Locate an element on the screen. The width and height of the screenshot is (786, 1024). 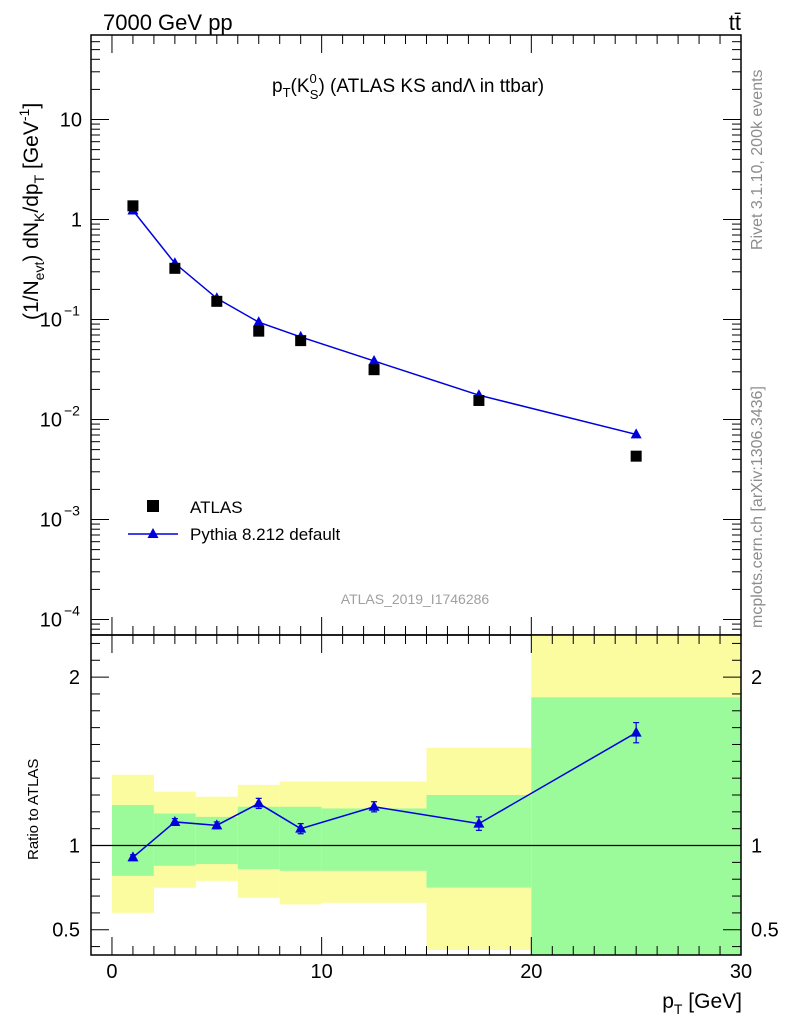
xtick-label: 20 is located at coordinates (531, 972).